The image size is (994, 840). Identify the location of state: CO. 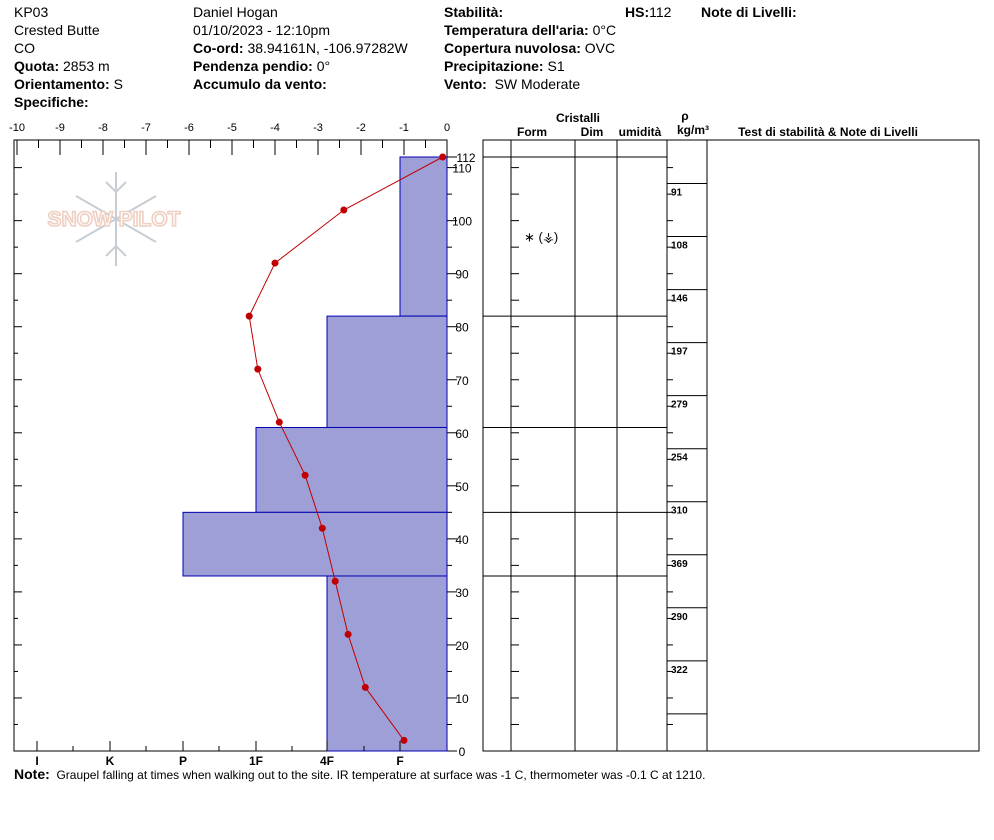
(24, 48).